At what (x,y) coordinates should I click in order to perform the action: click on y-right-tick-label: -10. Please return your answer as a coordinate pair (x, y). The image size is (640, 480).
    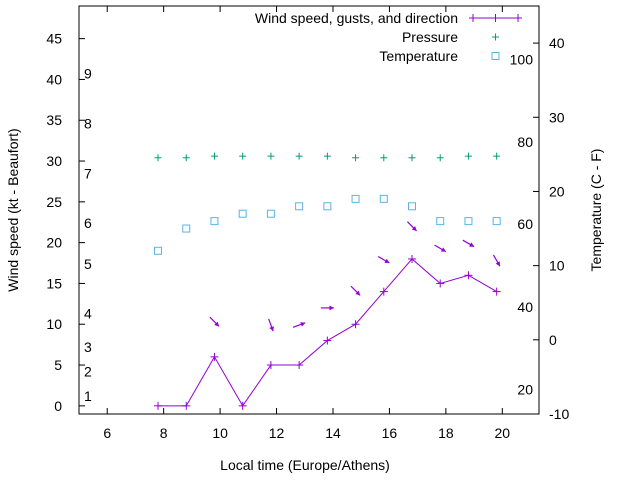
    Looking at the image, I should click on (559, 414).